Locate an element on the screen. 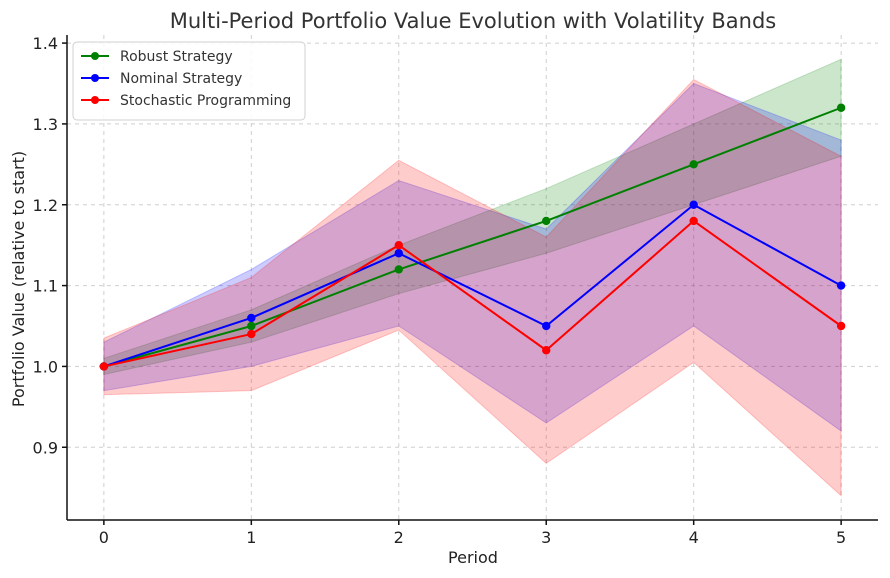 The height and width of the screenshot is (578, 890). x-tick-label: 2 is located at coordinates (399, 537).